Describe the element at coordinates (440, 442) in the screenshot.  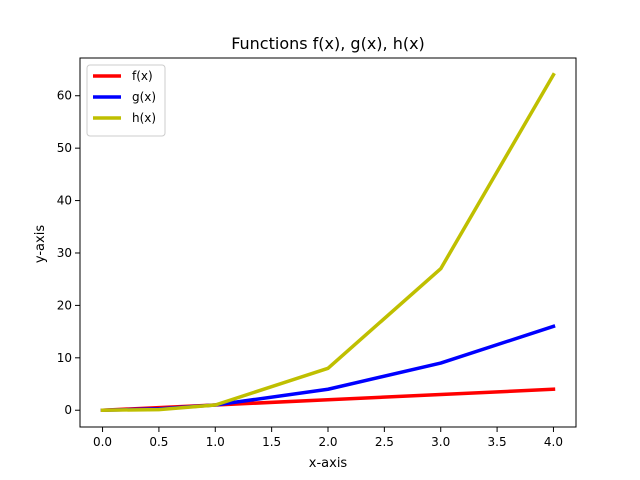
I see `x-tick-label: 3.0` at that location.